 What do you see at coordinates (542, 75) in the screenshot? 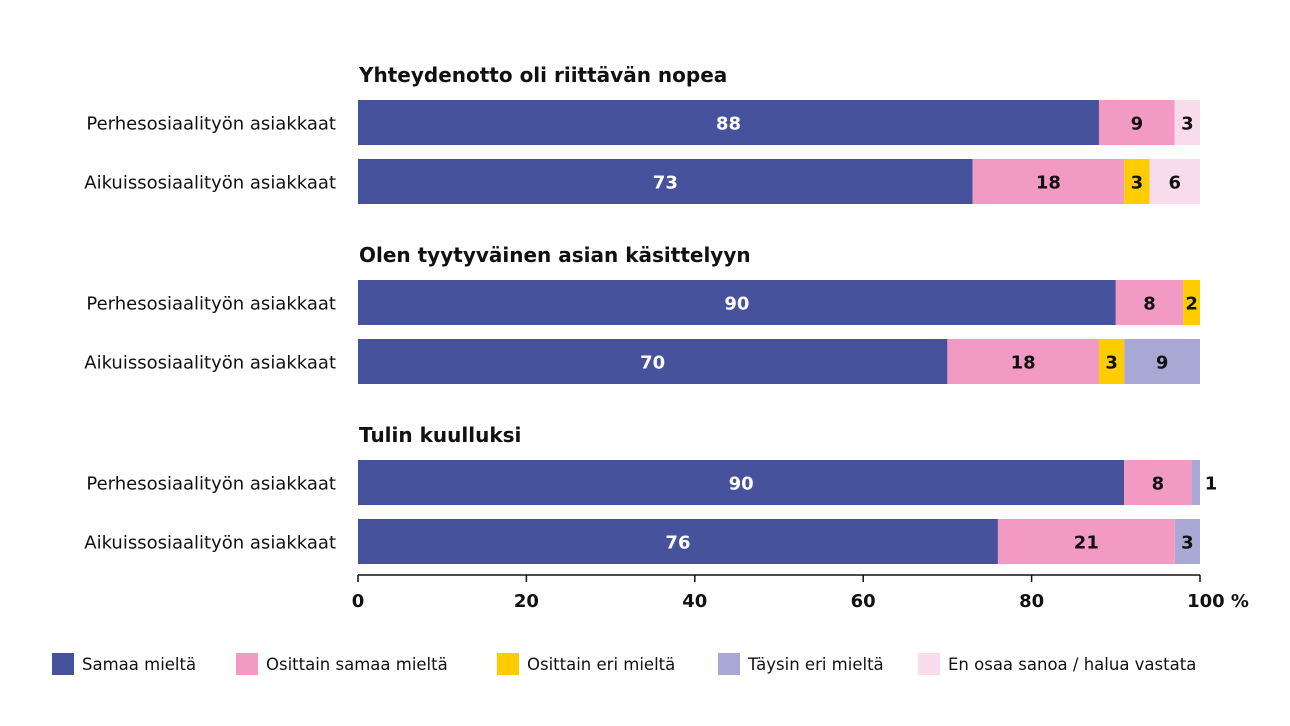
I see `group-title: Yhteydenotto oli riittävän nopea` at bounding box center [542, 75].